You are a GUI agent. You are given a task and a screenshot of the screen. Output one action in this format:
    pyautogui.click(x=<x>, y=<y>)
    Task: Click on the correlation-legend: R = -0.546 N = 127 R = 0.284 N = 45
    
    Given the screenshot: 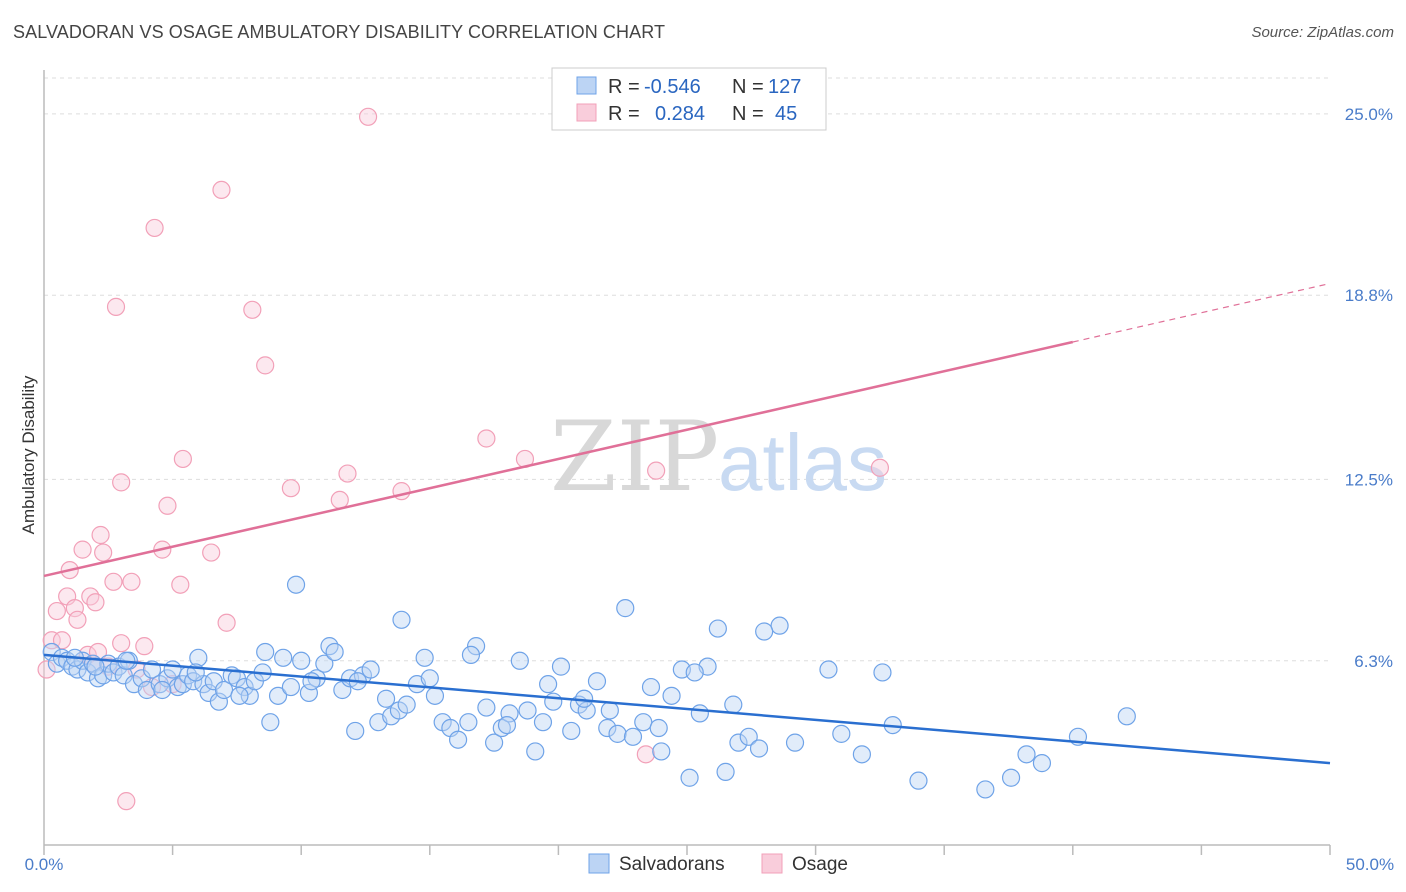 What is the action you would take?
    pyautogui.click(x=689, y=99)
    